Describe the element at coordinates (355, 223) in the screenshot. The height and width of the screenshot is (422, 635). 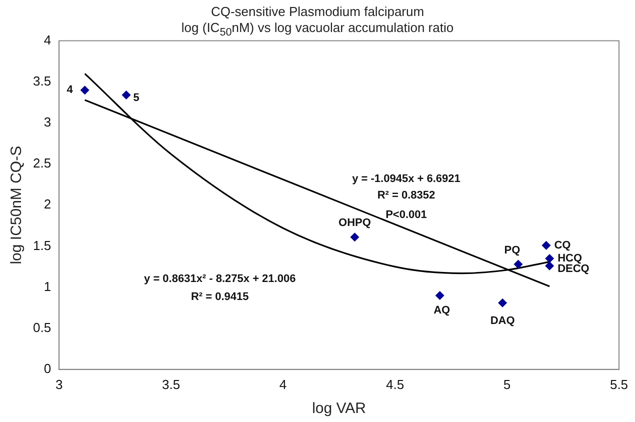
I see `annotation: OHPQ` at that location.